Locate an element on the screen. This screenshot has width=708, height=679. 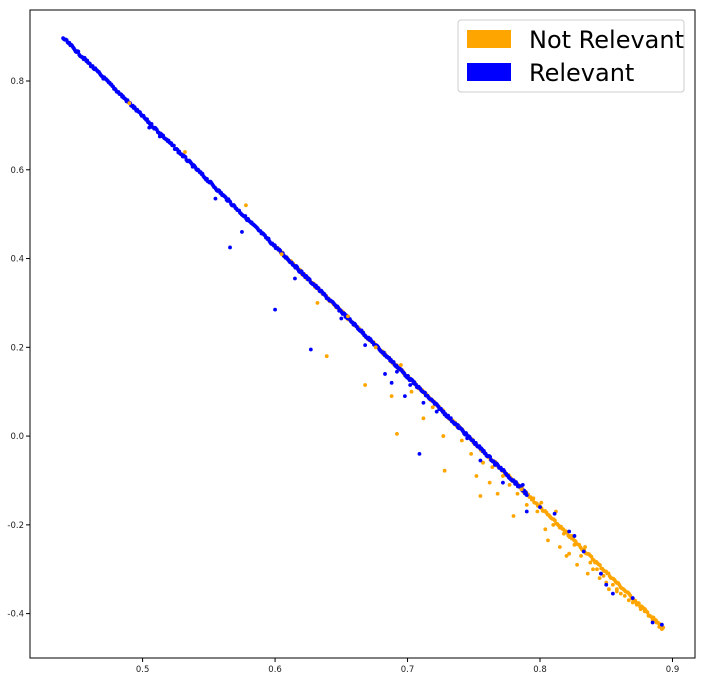
legend-swatch-relevant is located at coordinates (489, 72).